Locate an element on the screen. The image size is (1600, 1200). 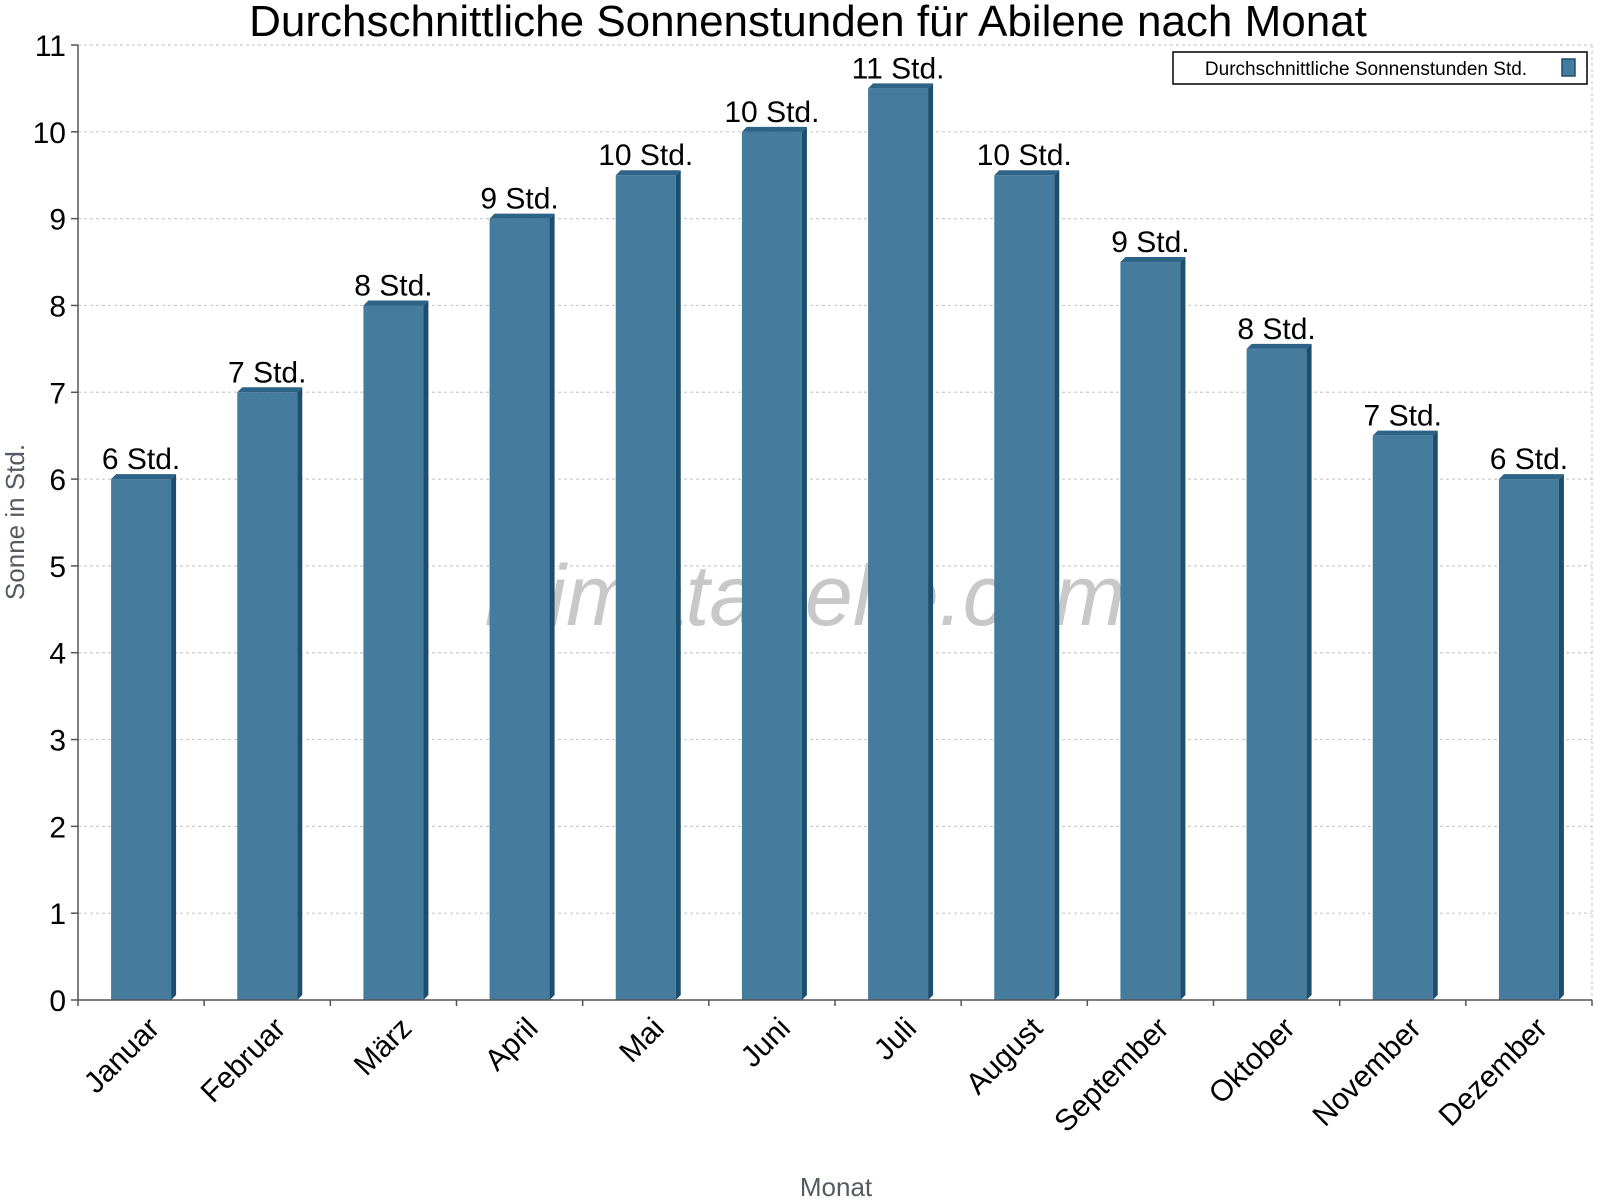
y-tick-label: 8 is located at coordinates (57, 306).